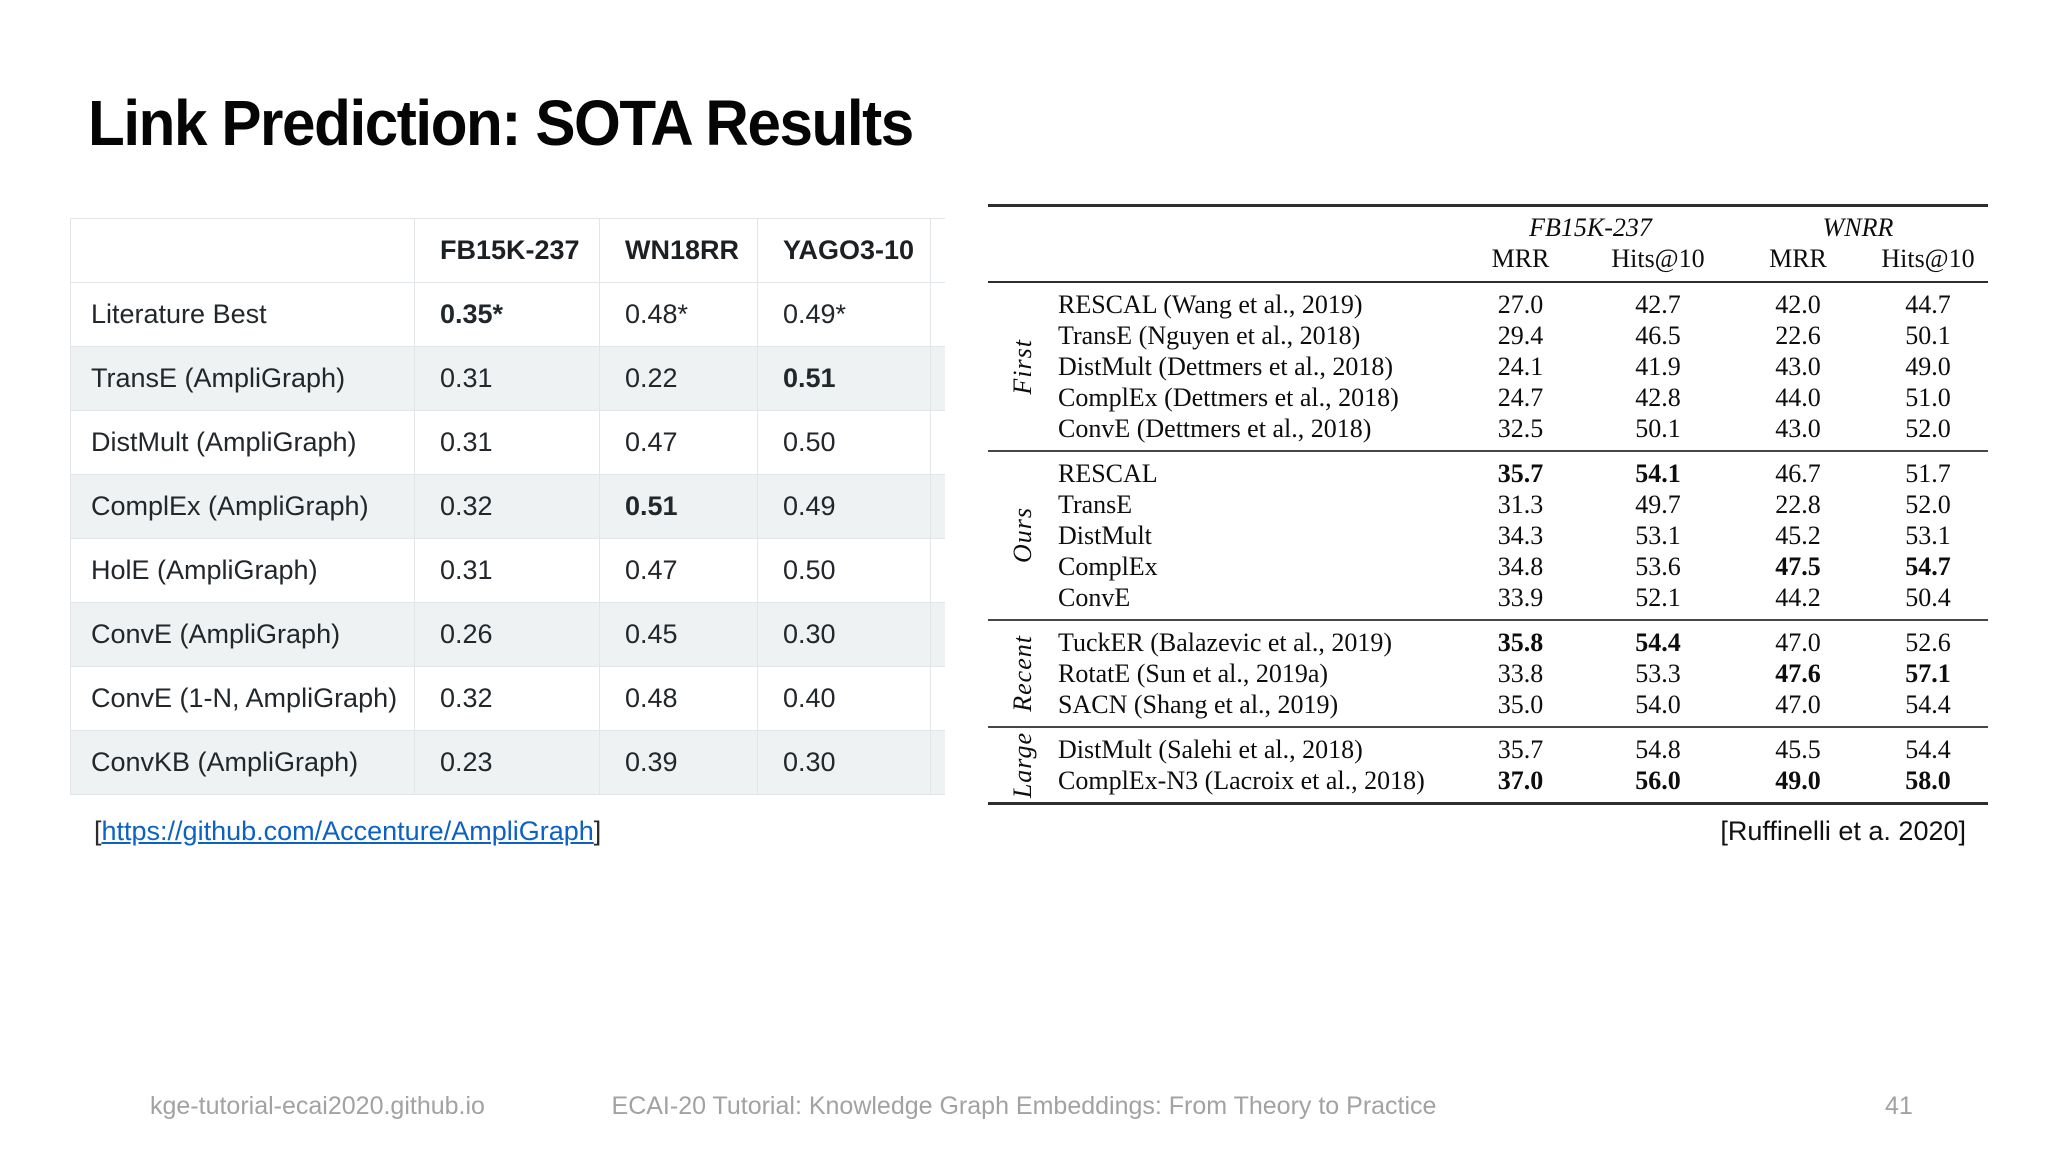  I want to click on model-name: RESCAL, so click(1108, 473).